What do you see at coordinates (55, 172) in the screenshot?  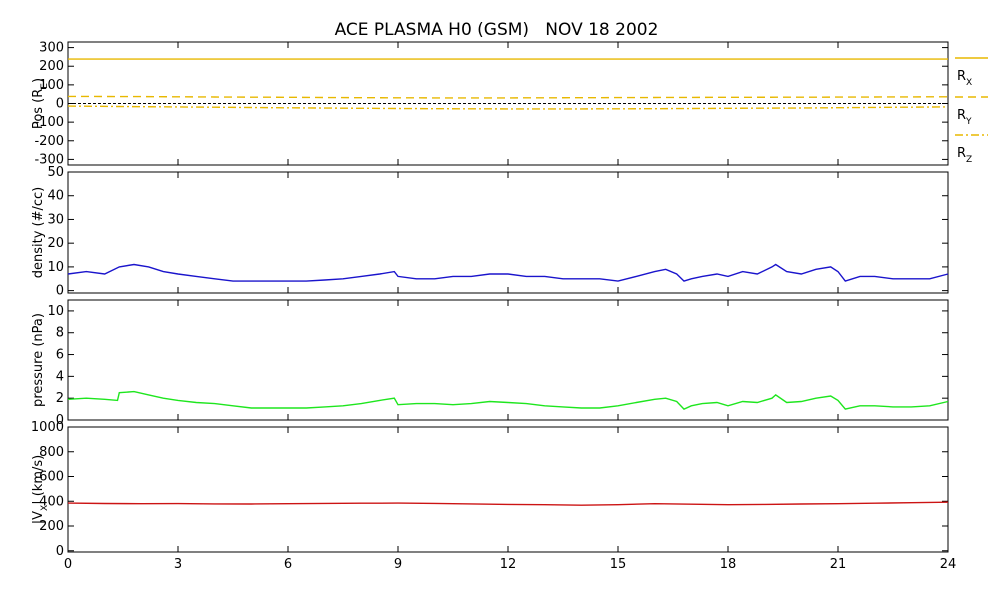 I see `y-tick-label: 50` at bounding box center [55, 172].